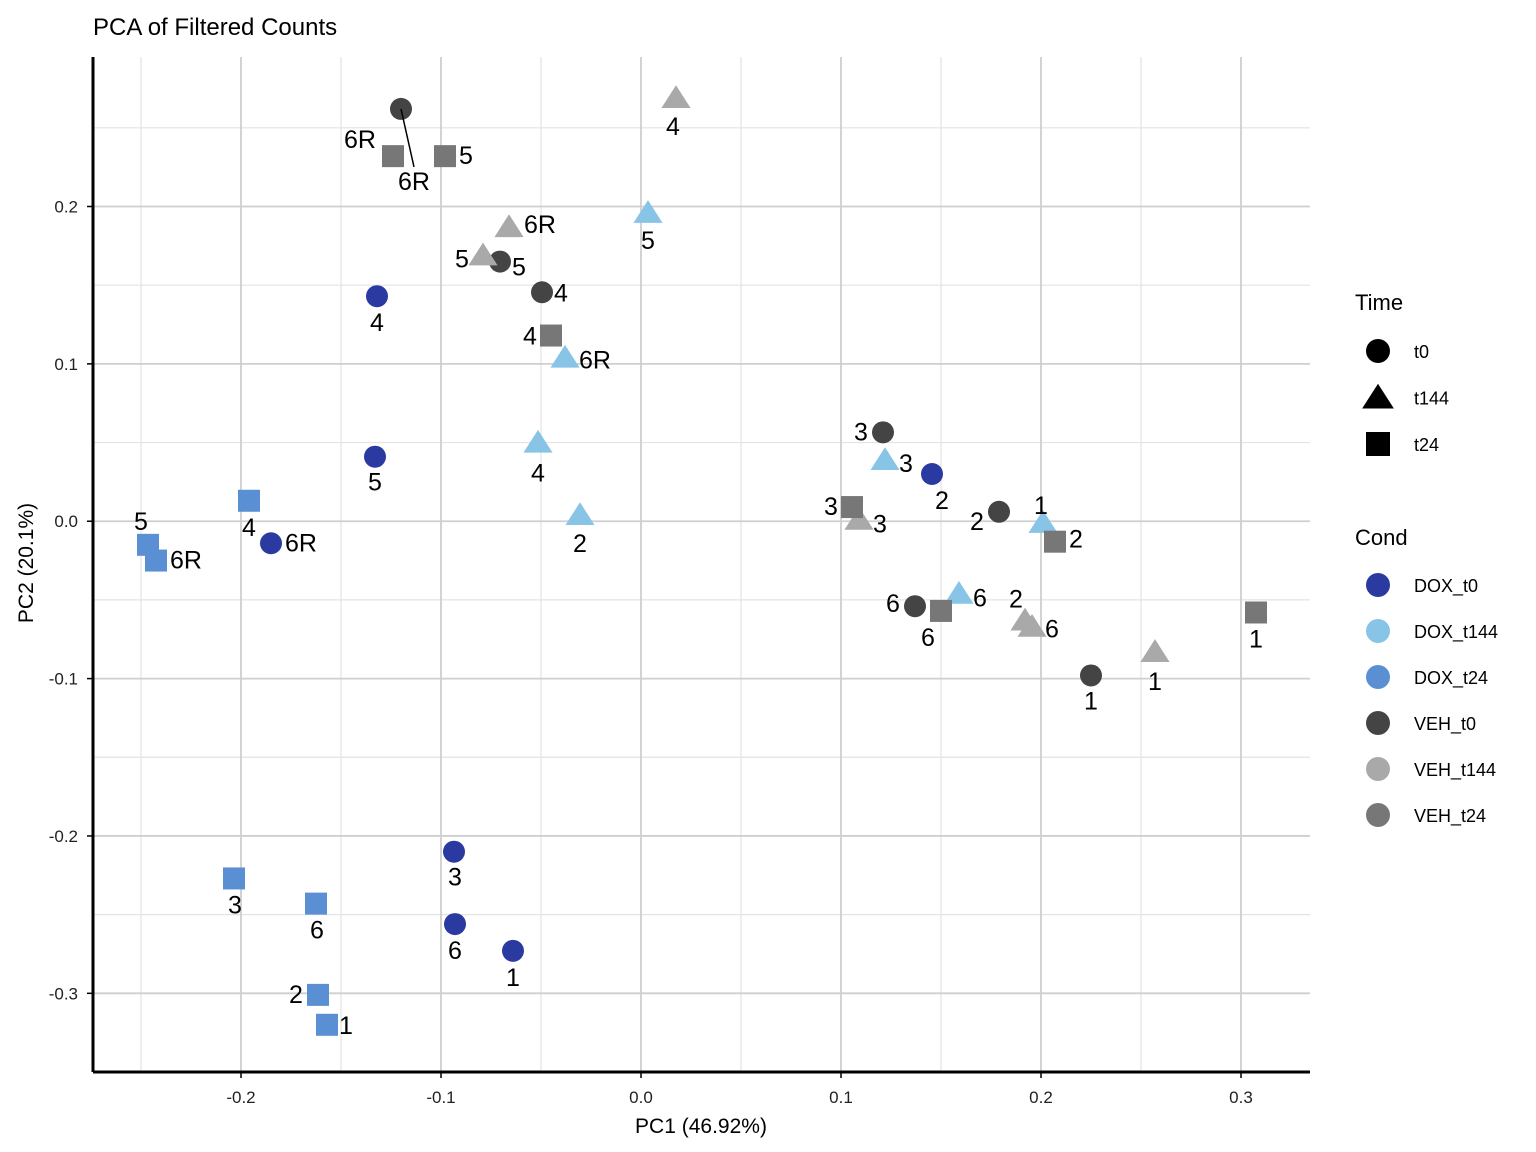 The width and height of the screenshot is (1536, 1152). Describe the element at coordinates (1445, 724) in the screenshot. I see `legend-cond-label: VEH_t0` at that location.